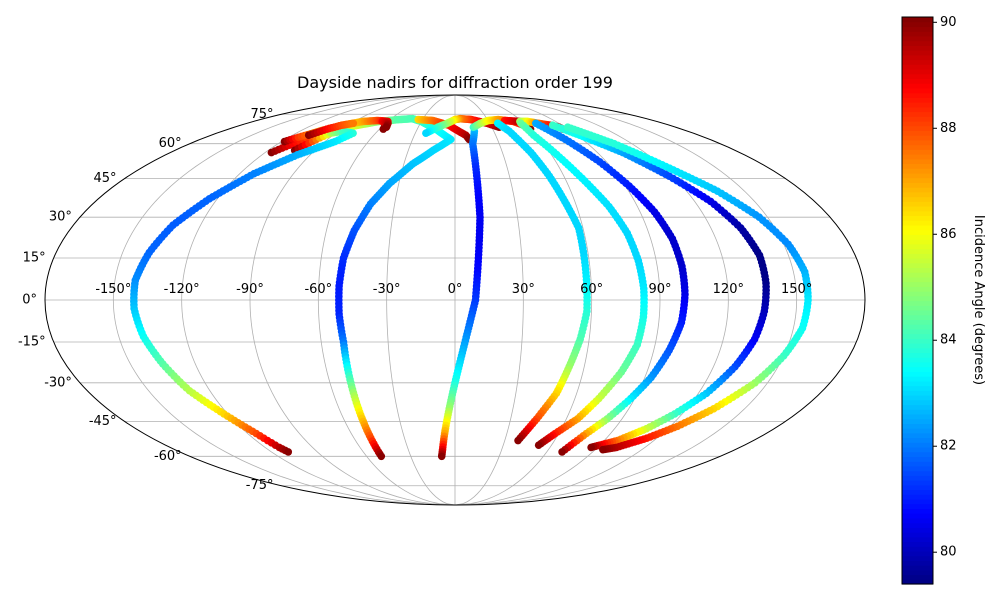 The width and height of the screenshot is (1000, 600). Describe the element at coordinates (796, 289) in the screenshot. I see `lon-tick-label: 150°` at that location.